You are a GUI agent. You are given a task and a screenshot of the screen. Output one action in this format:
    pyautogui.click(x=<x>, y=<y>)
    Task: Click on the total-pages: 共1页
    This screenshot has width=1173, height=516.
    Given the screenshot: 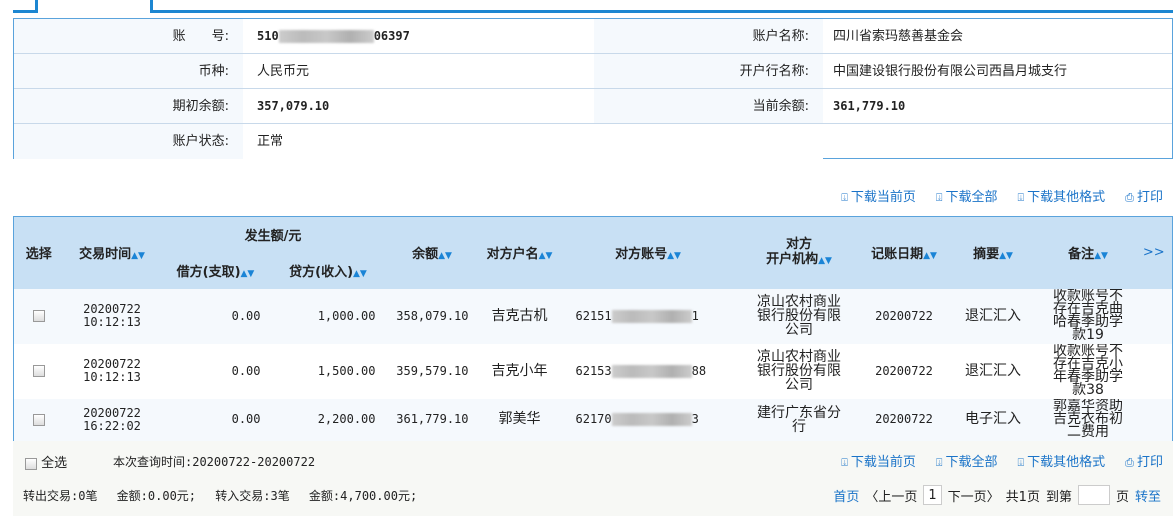 What is the action you would take?
    pyautogui.click(x=1022, y=497)
    